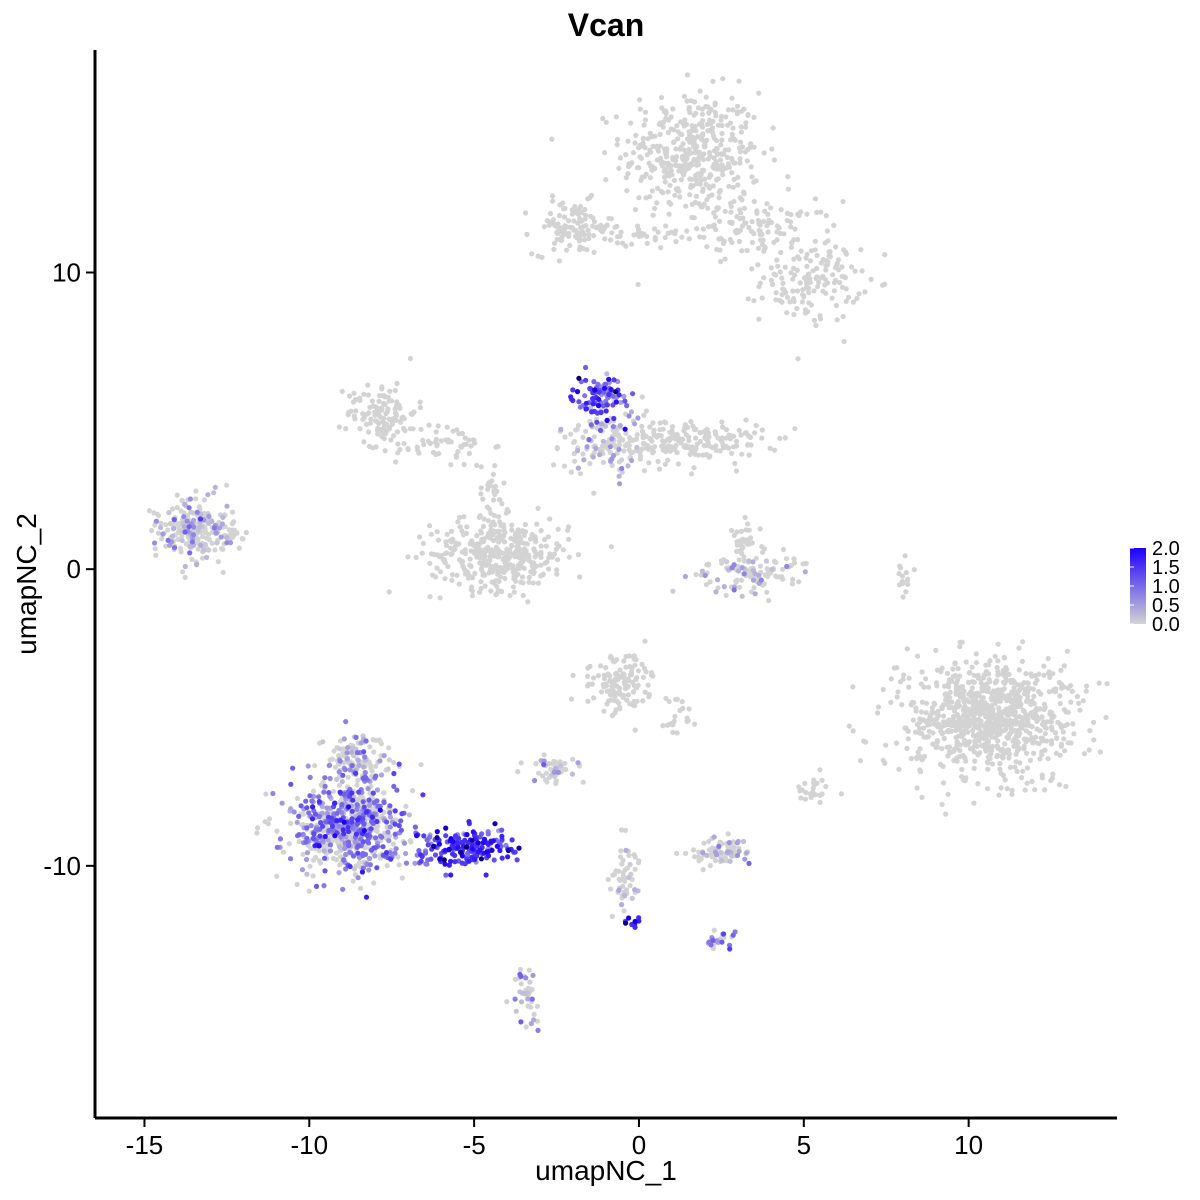 This screenshot has width=1200, height=1200. Describe the element at coordinates (145, 1145) in the screenshot. I see `x-tick-label: -15` at that location.